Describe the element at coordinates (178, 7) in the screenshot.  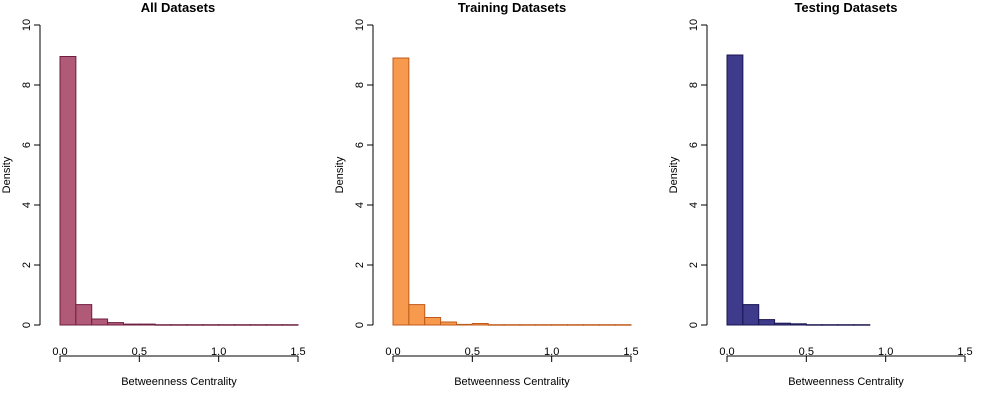
I see `chart-title: All Datasets` at that location.